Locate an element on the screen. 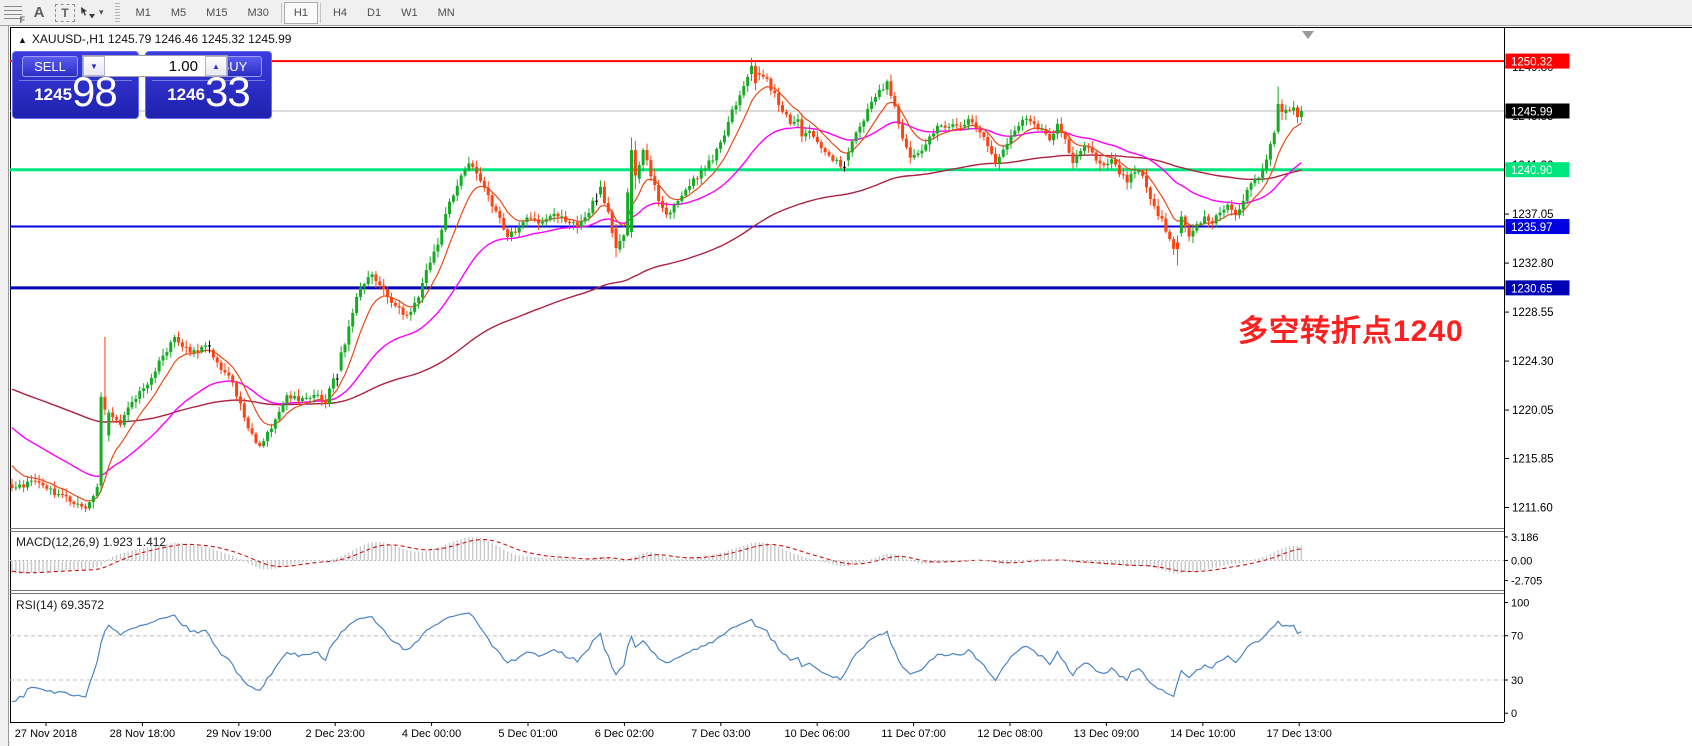 The width and height of the screenshot is (1692, 746). chart-shift-marker-icon is located at coordinates (1308, 35).